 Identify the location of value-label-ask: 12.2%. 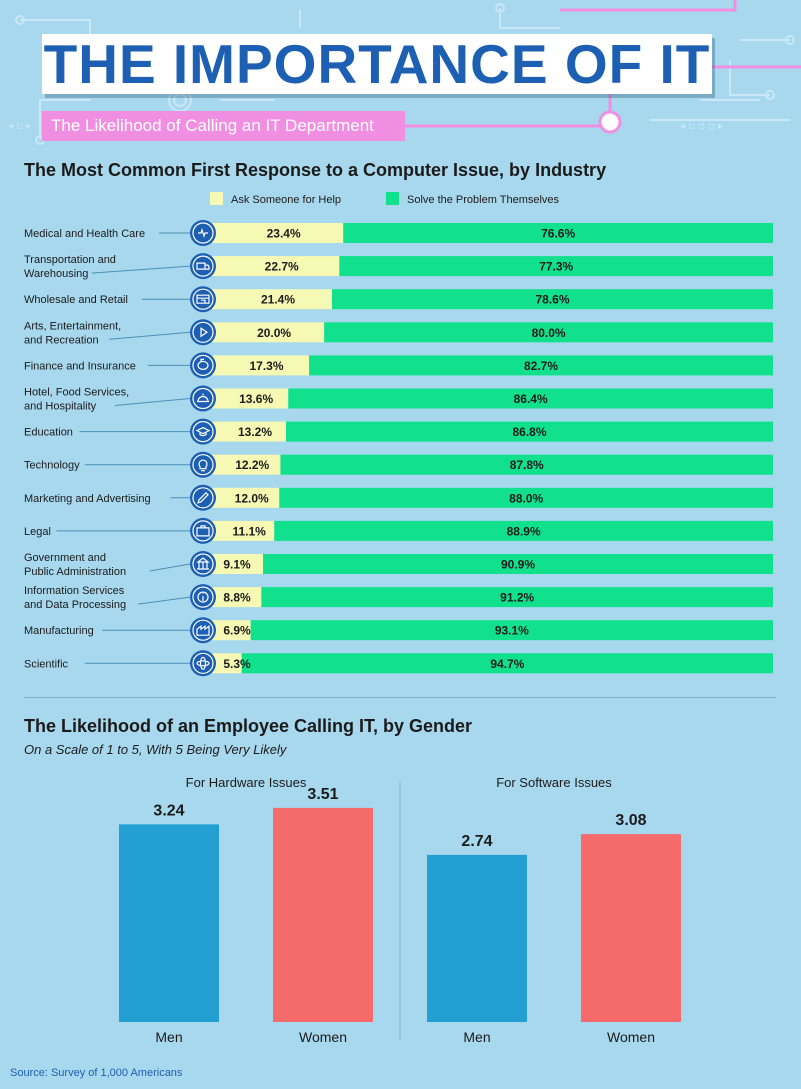
(252, 465).